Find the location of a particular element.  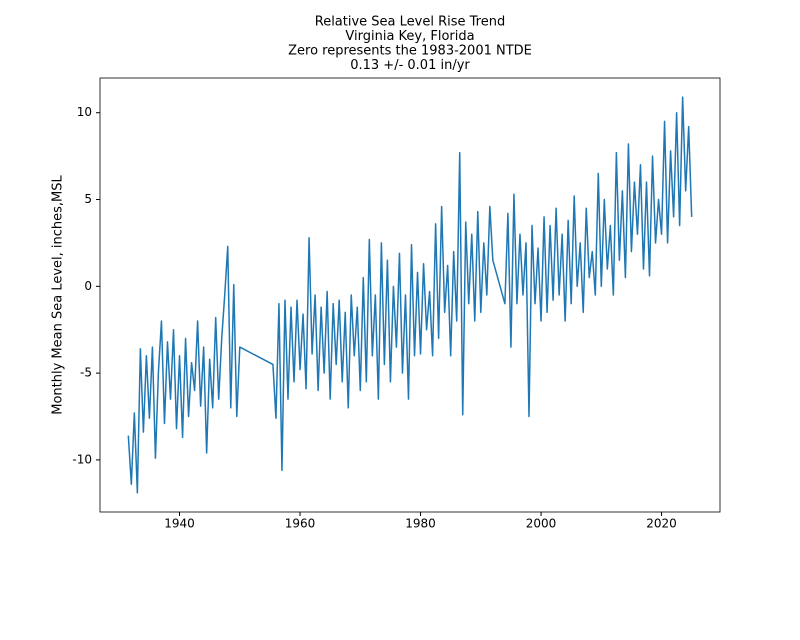

chart-title: 0.13 +/- 0.01 in/yr is located at coordinates (410, 65).